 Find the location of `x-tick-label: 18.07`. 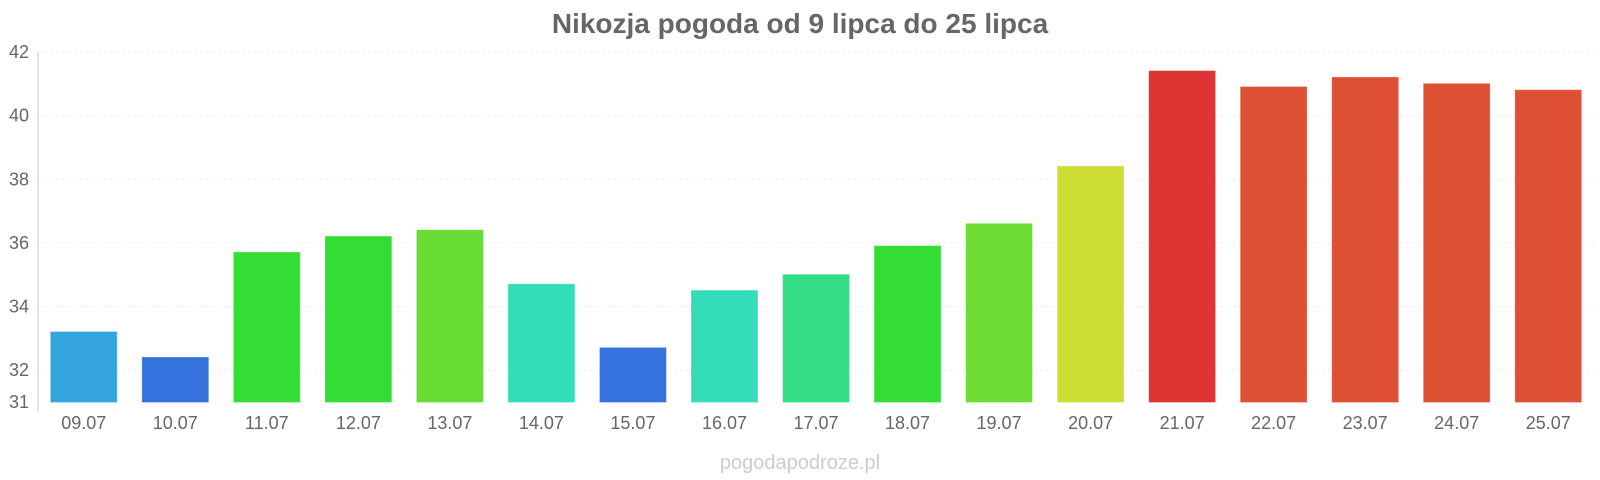

x-tick-label: 18.07 is located at coordinates (907, 423).